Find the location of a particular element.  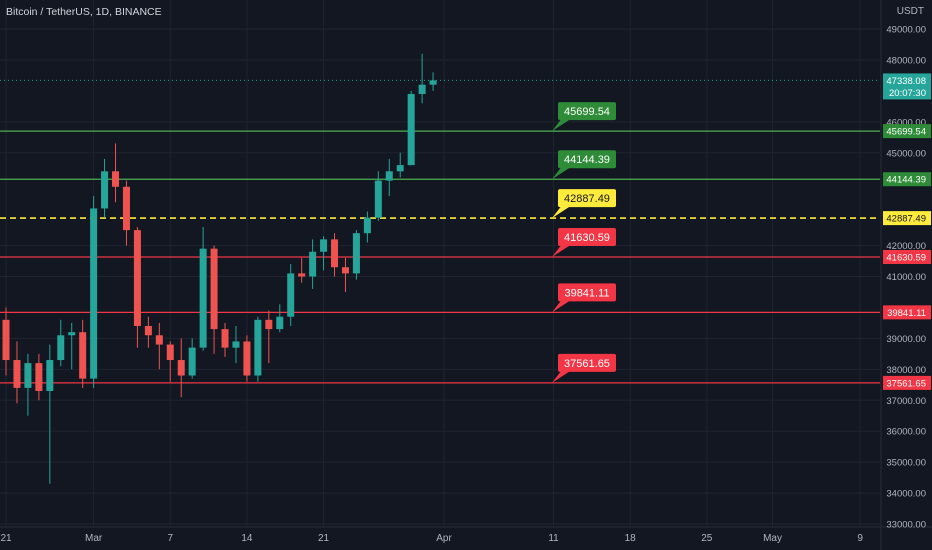

axis-level-tag-label: 41630.59 is located at coordinates (906, 257).